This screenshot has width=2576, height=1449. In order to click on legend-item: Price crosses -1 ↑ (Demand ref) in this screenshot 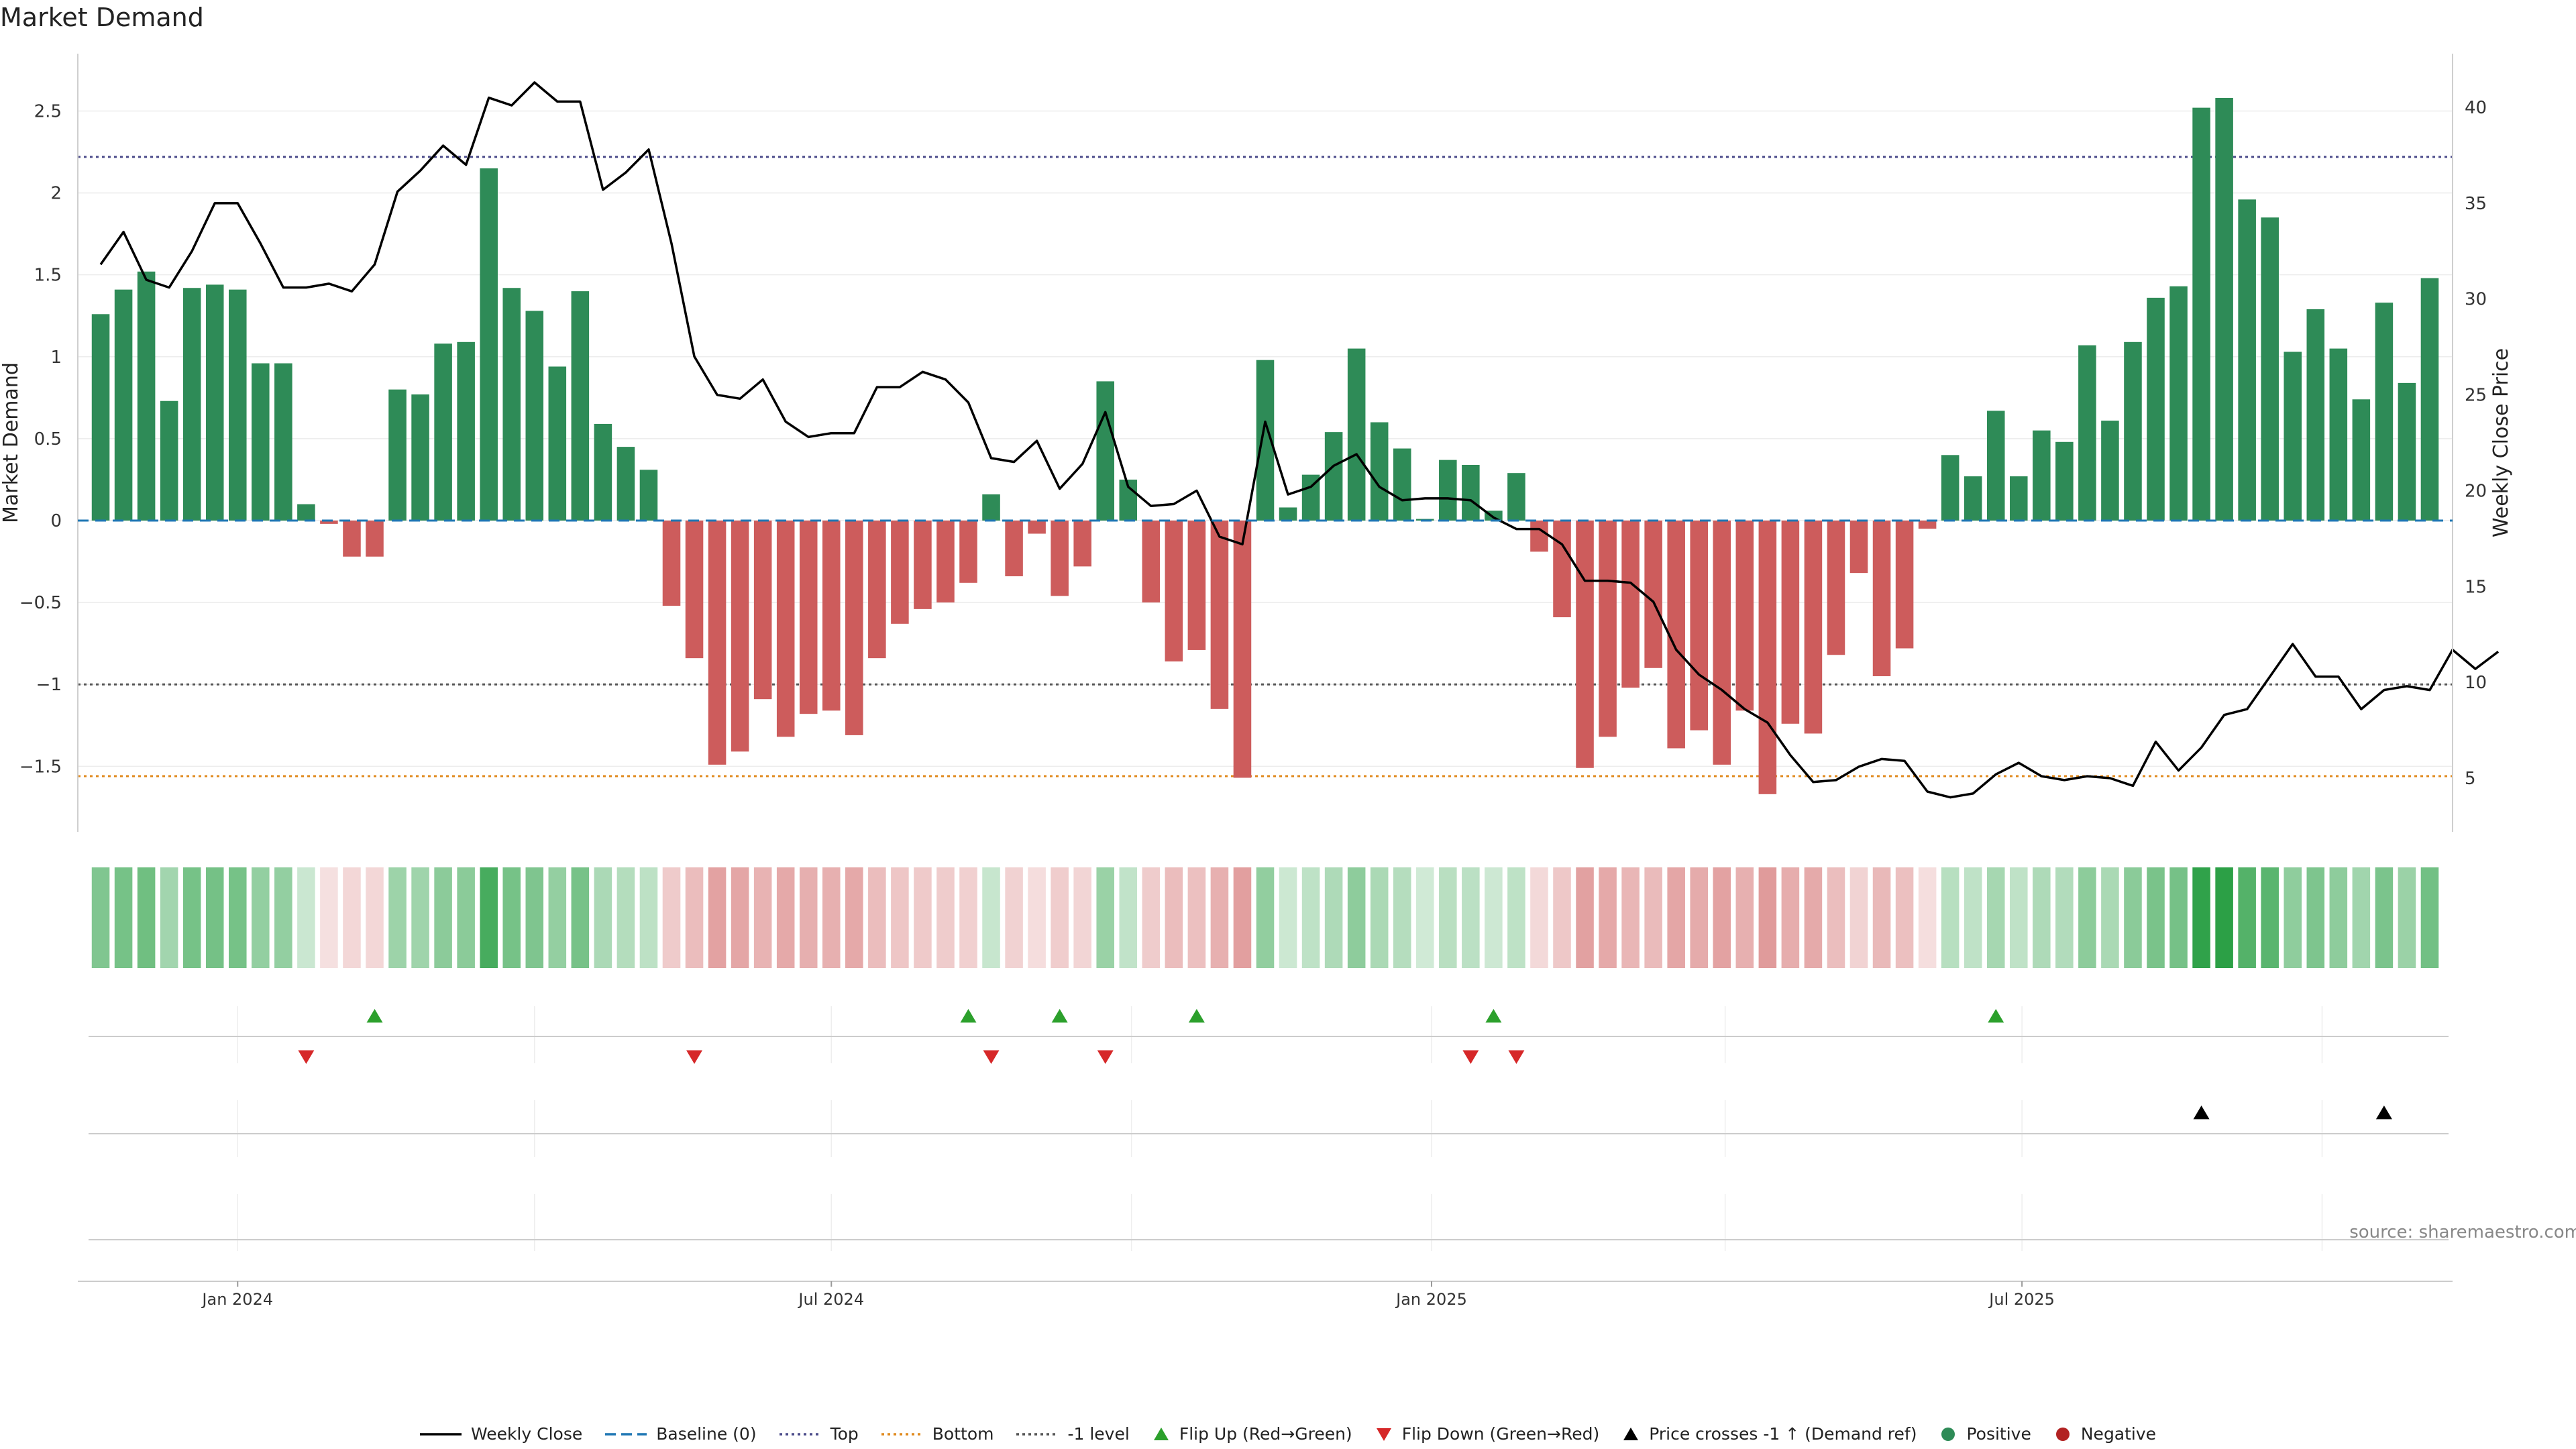, I will do `click(1769, 1434)`.